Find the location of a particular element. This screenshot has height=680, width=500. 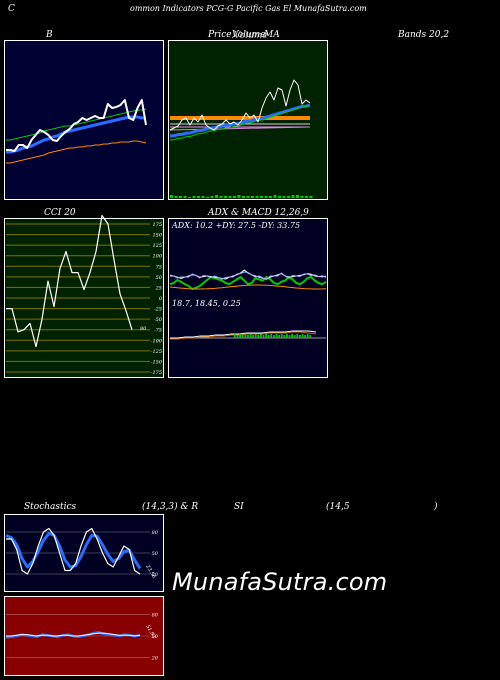

label-cci: CCI 20 is located at coordinates (60, 213).